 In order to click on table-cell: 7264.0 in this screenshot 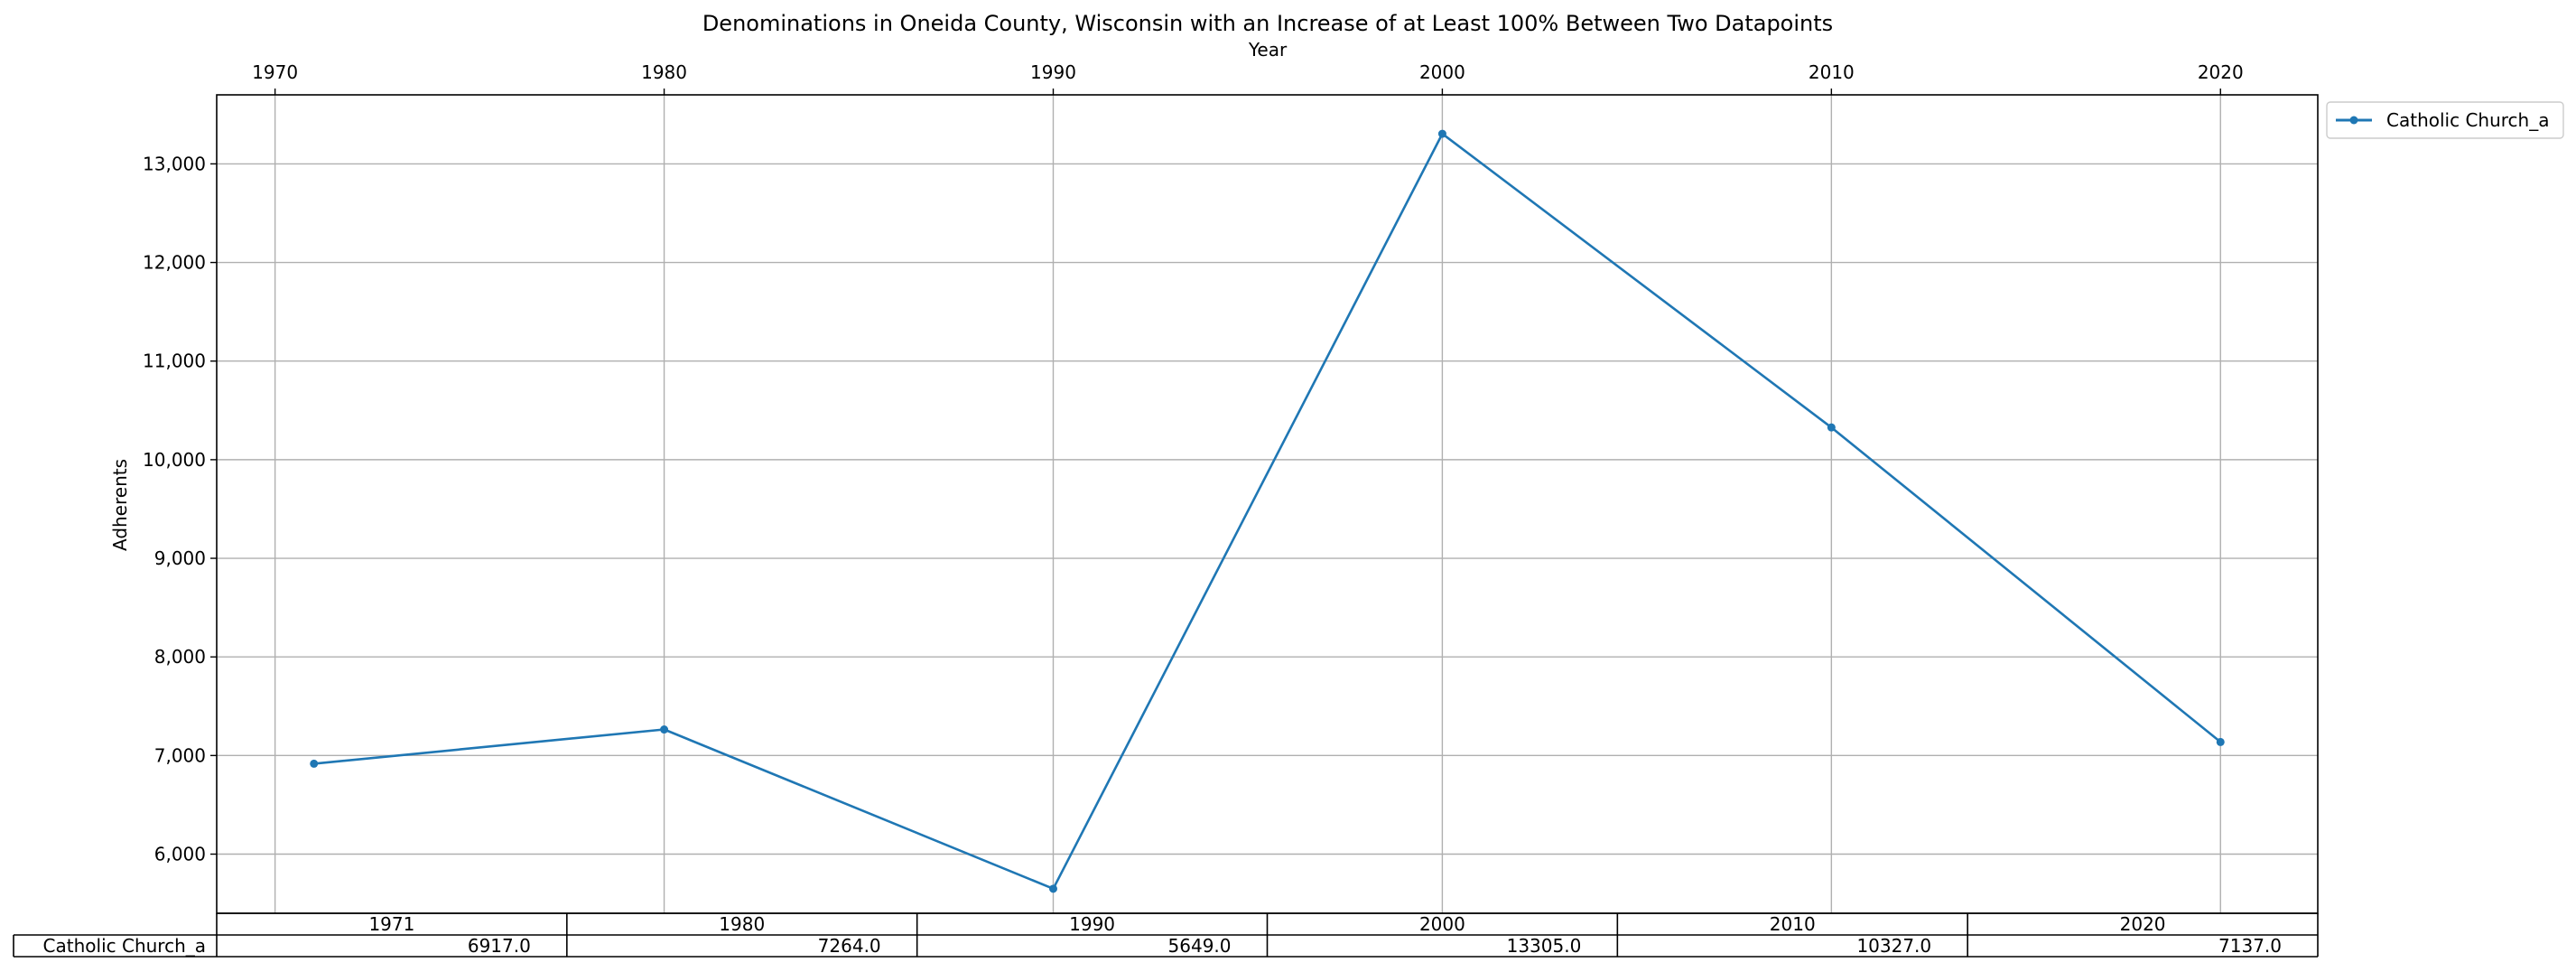, I will do `click(849, 946)`.